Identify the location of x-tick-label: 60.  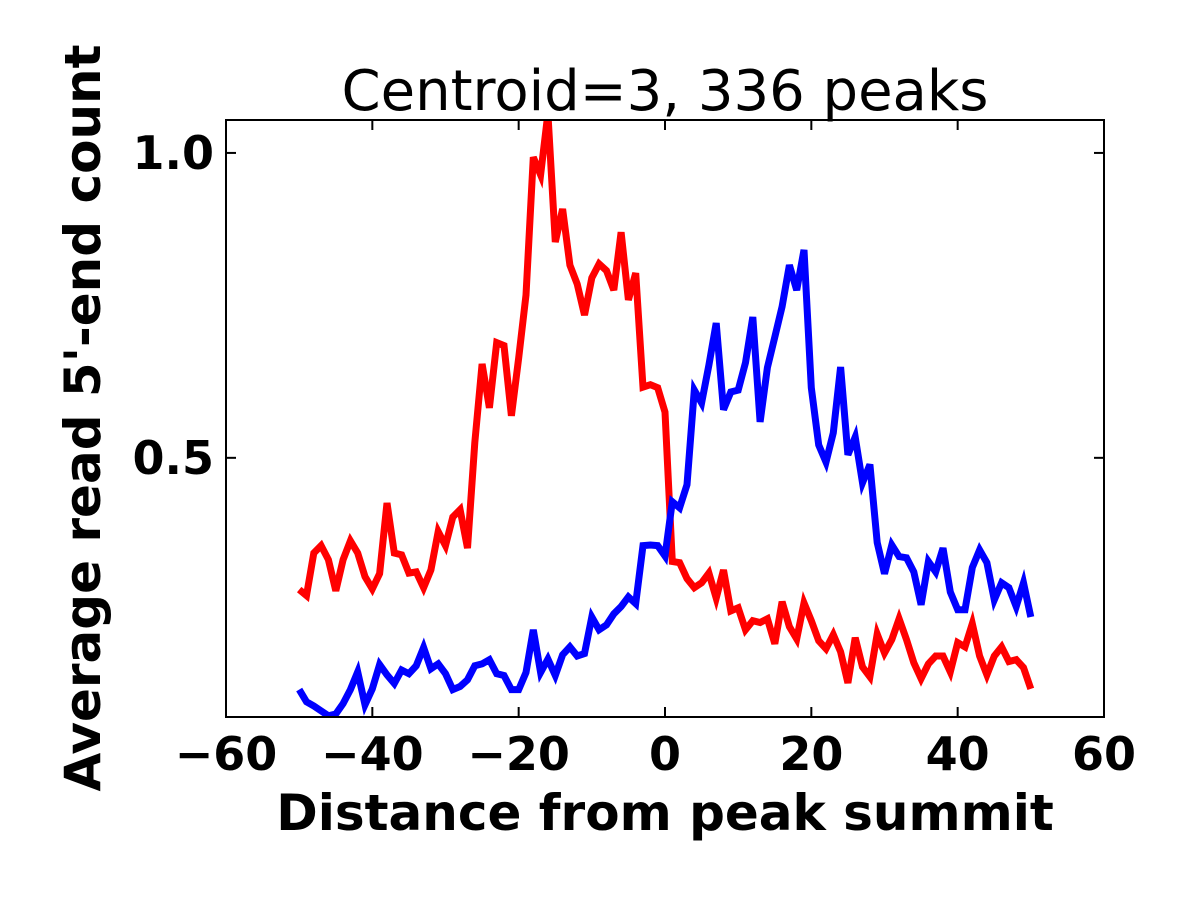
(1104, 754).